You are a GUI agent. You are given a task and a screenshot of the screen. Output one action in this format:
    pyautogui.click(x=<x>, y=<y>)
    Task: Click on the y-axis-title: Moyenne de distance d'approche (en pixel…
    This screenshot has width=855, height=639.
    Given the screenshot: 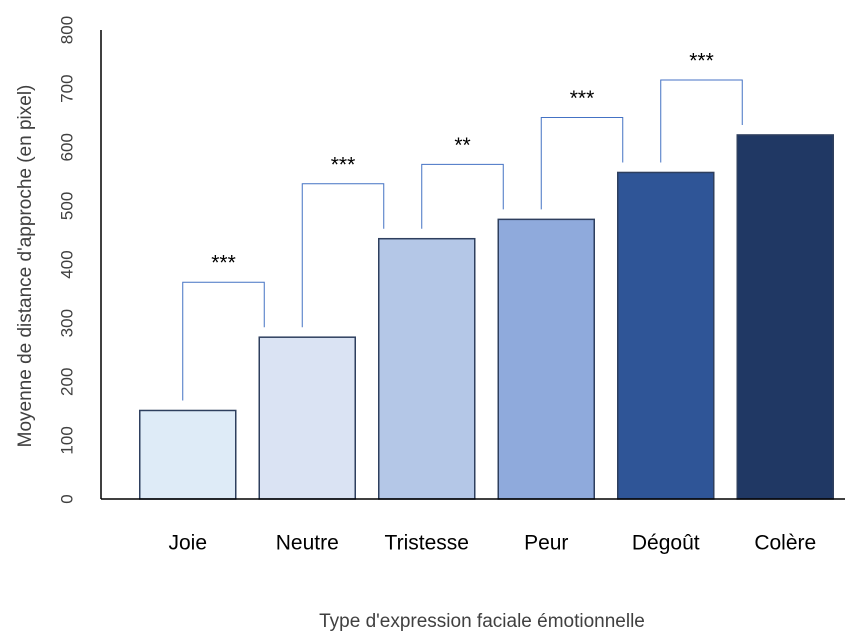 What is the action you would take?
    pyautogui.click(x=25, y=266)
    